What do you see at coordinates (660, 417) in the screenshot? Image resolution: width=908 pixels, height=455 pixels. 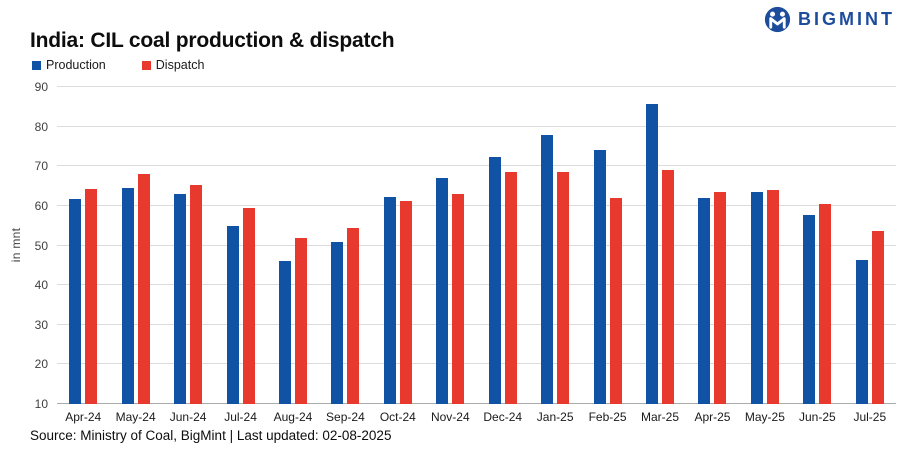 I see `x-tick-label-mar-25: Mar-25` at bounding box center [660, 417].